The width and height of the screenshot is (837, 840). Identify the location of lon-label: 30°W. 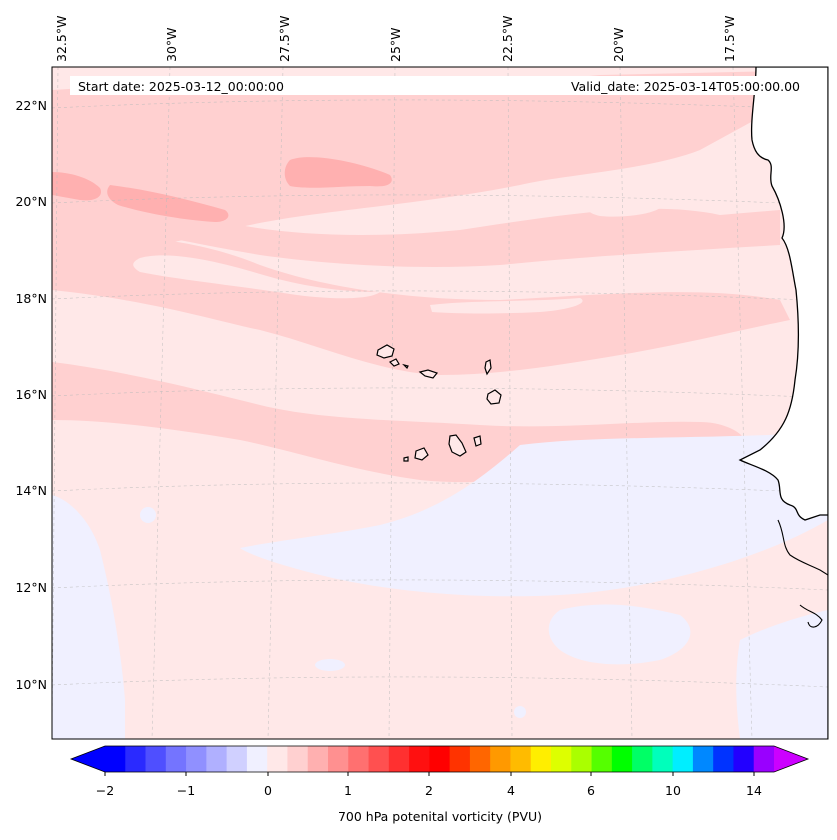
(171, 44).